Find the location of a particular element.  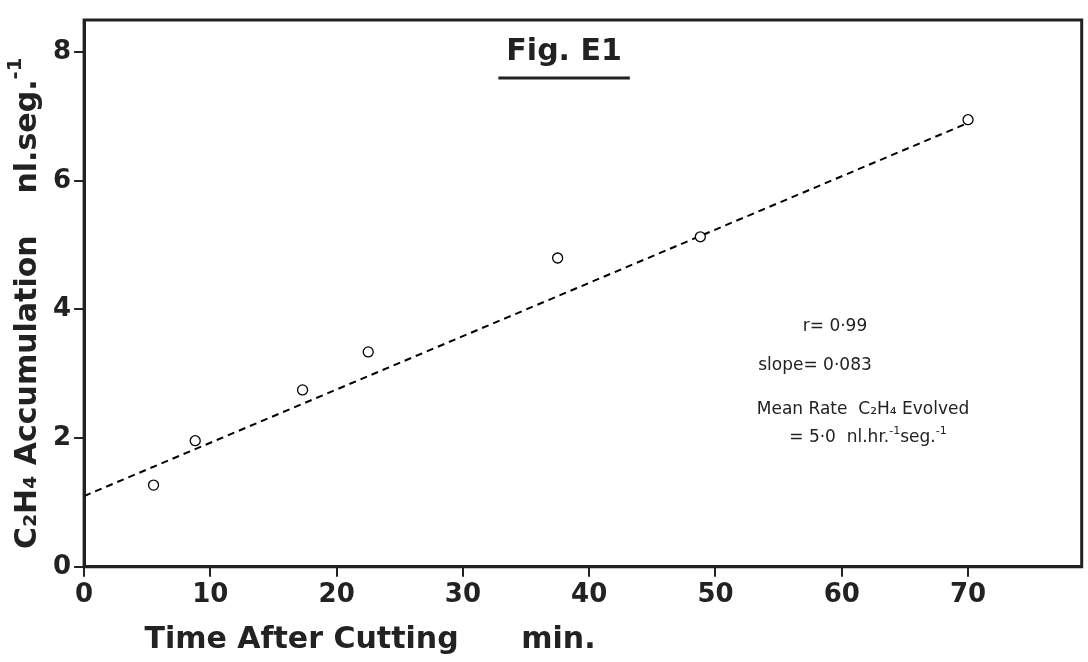

y-tick-label: 6 is located at coordinates (62, 178).